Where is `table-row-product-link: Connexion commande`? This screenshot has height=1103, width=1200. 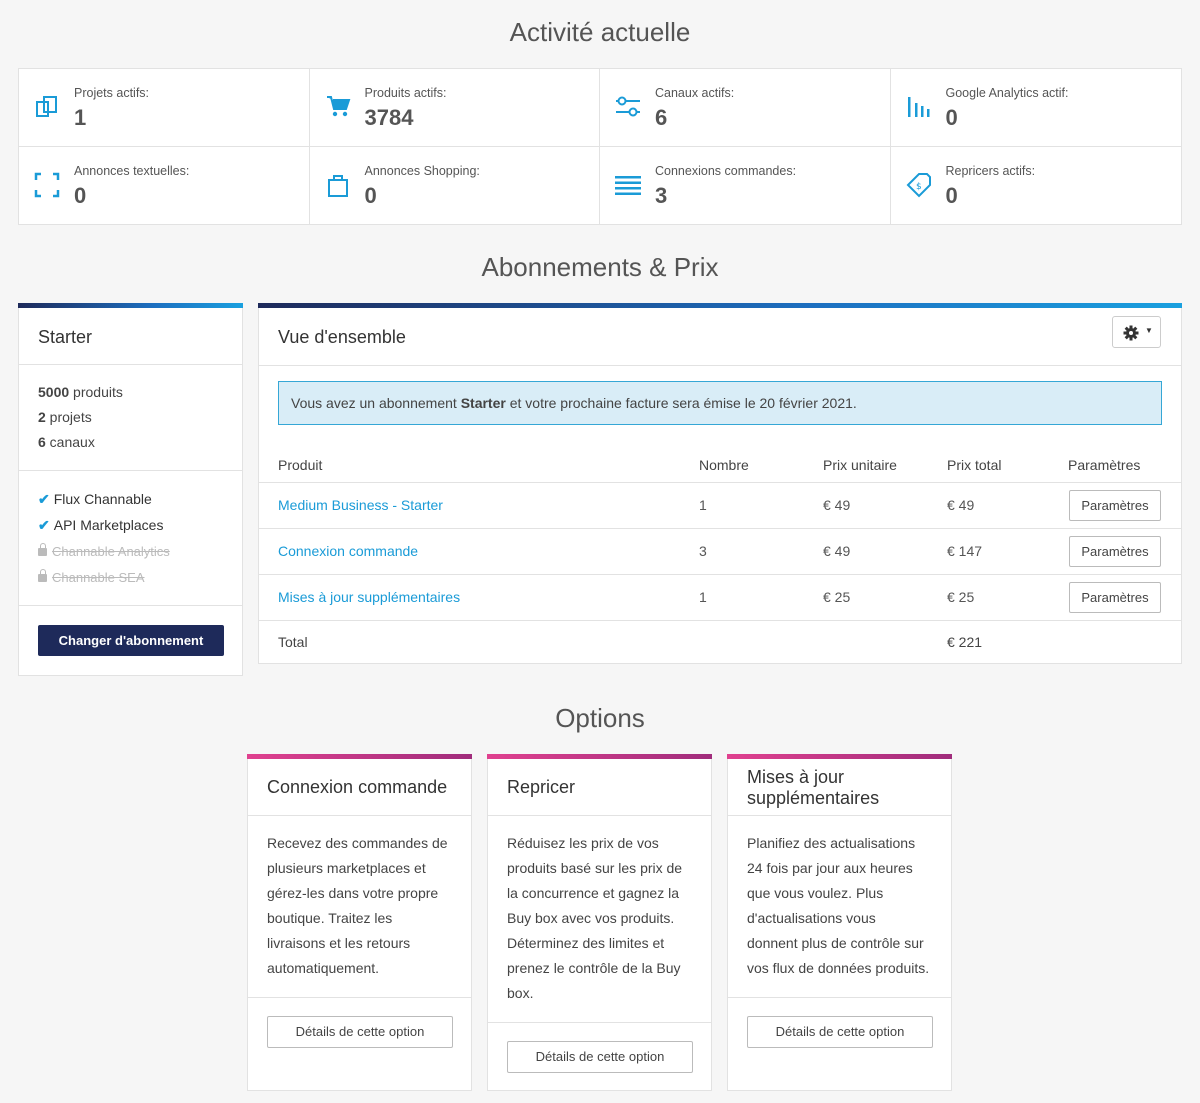
table-row-product-link: Connexion commande is located at coordinates (348, 551).